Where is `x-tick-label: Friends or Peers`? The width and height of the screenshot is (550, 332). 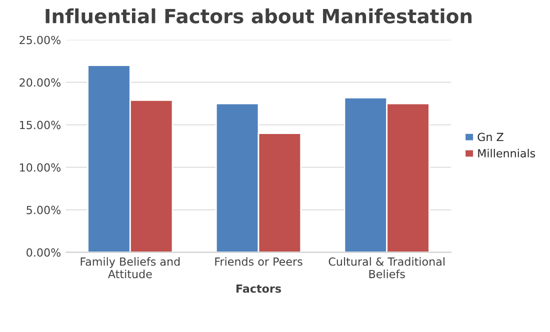
x-tick-label: Friends or Peers is located at coordinates (258, 261).